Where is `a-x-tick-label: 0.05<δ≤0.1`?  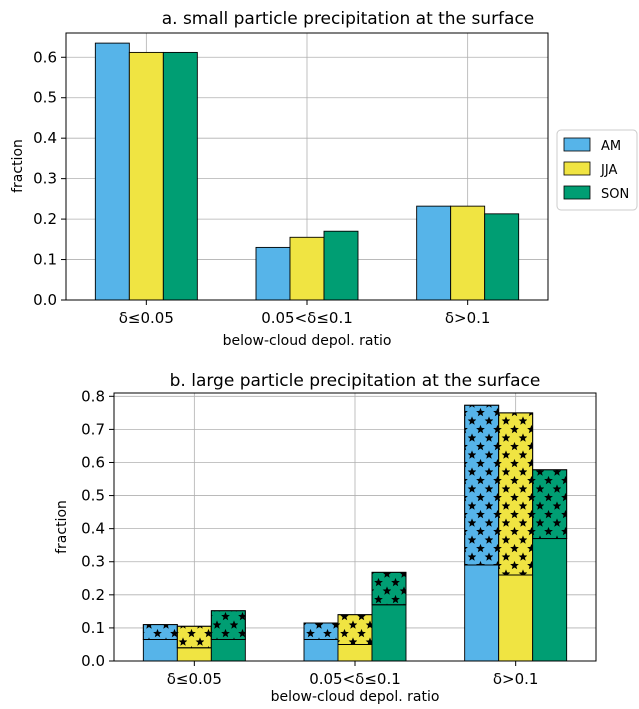 a-x-tick-label: 0.05<δ≤0.1 is located at coordinates (307, 318).